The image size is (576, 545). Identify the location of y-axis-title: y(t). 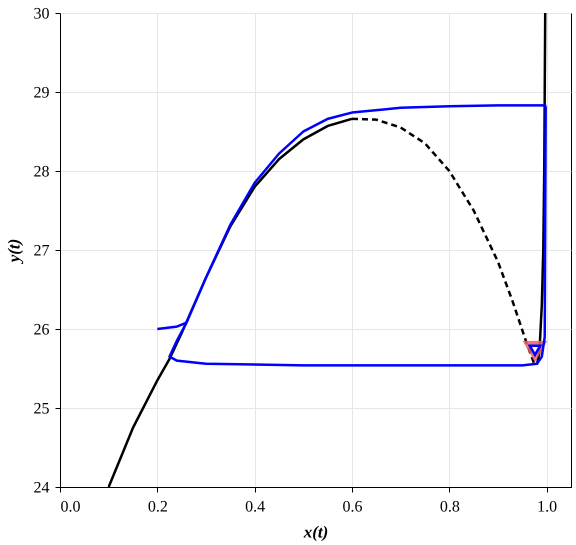
(14, 251).